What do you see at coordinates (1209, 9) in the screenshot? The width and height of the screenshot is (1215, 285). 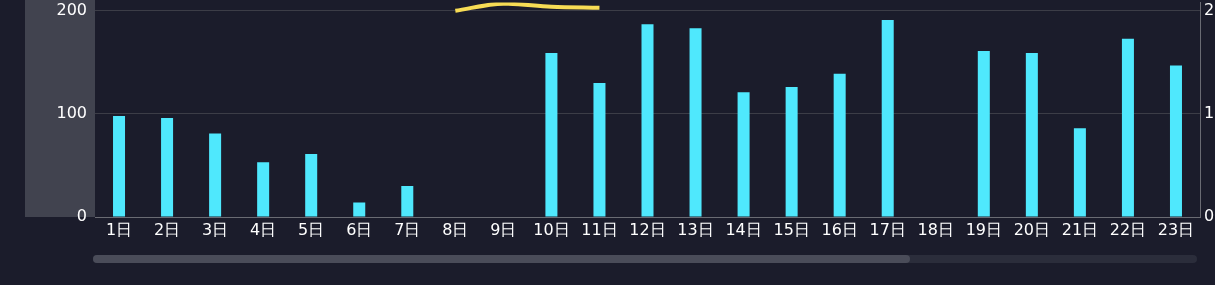 I see `y2-tick-label: 2` at bounding box center [1209, 9].